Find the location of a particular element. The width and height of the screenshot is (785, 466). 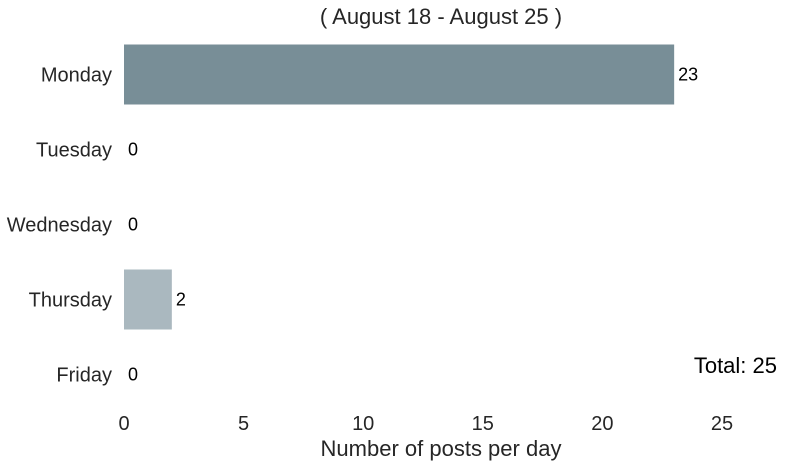

x-tick-label: 15 is located at coordinates (483, 424).